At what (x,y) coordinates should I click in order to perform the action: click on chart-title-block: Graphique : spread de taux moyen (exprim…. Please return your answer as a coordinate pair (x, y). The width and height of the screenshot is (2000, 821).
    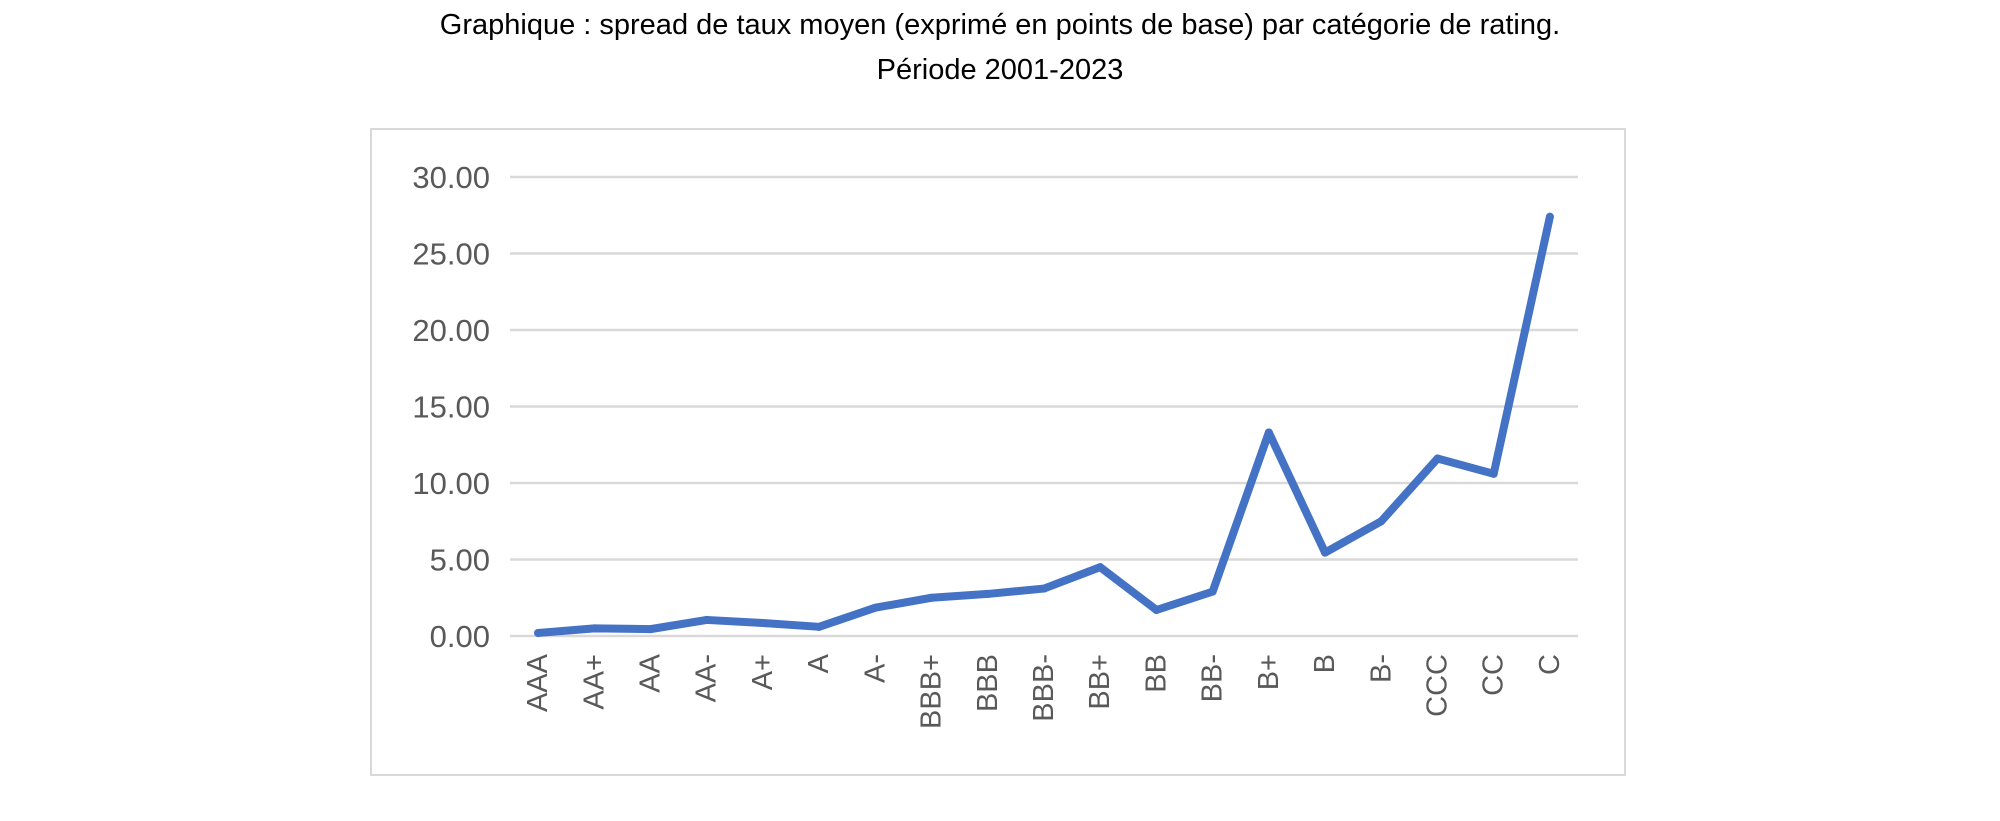
    Looking at the image, I should click on (1000, 46).